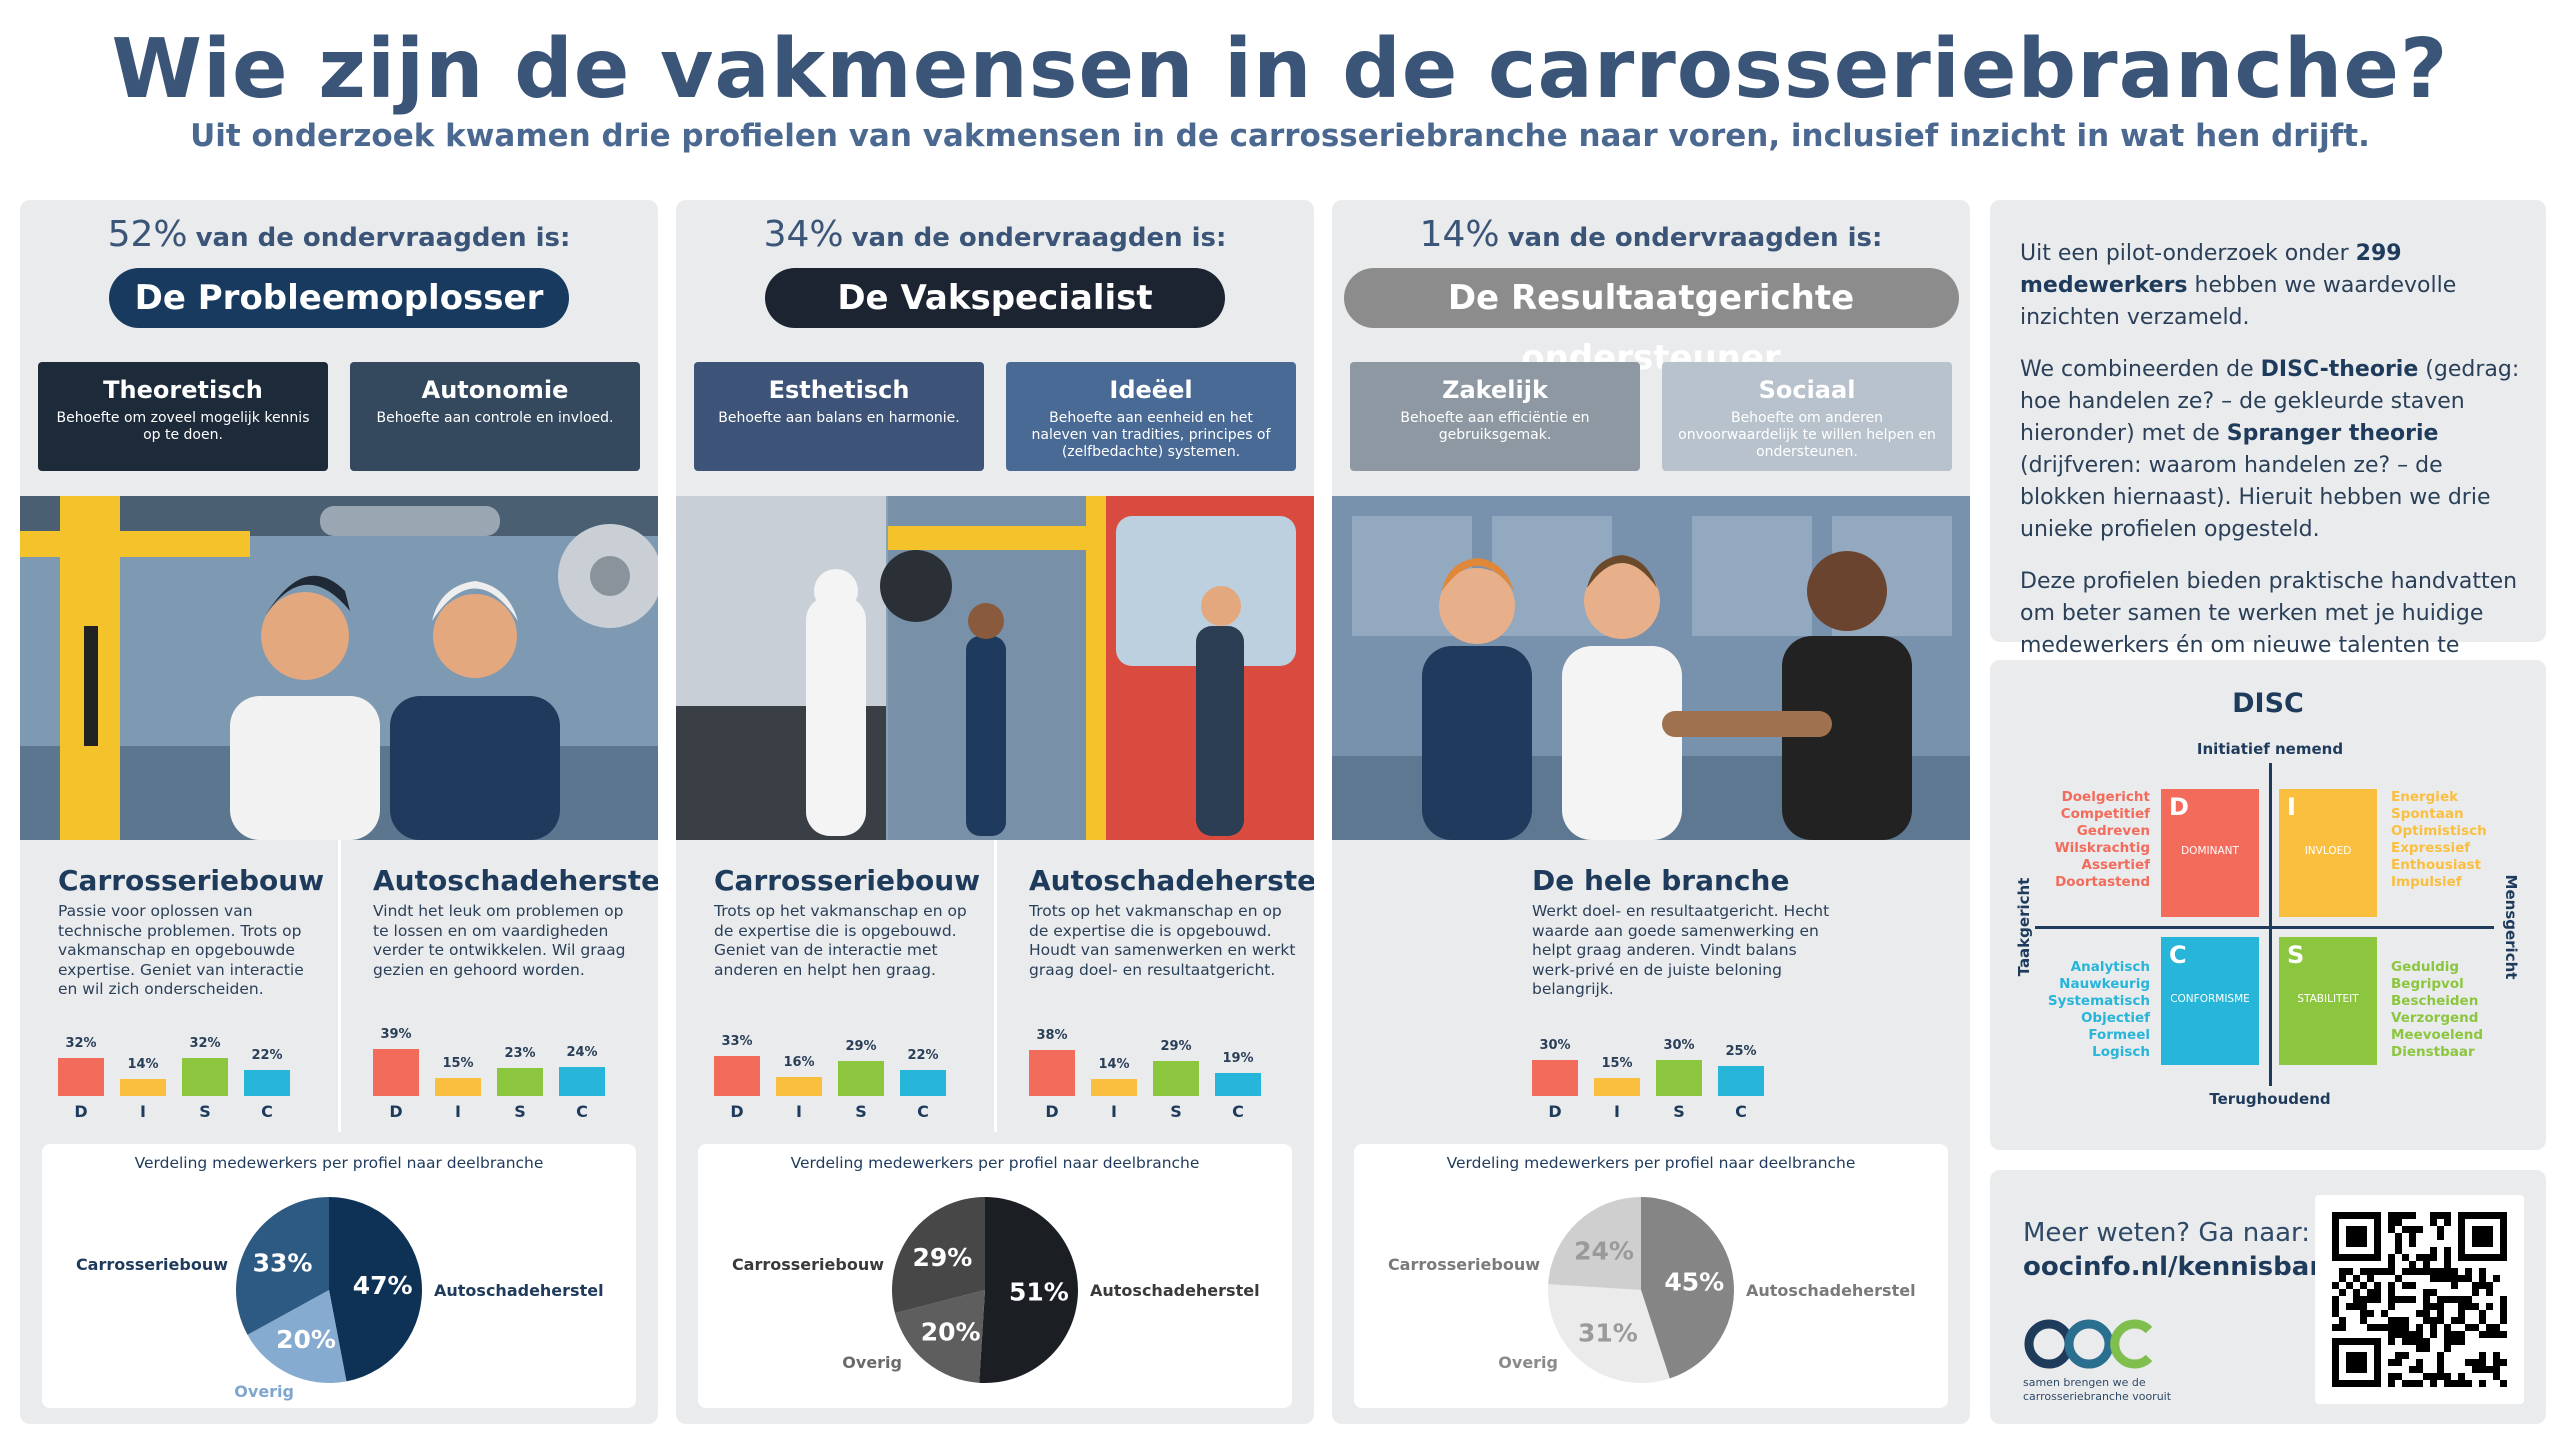 Image resolution: width=2560 pixels, height=1440 pixels. What do you see at coordinates (396, 1035) in the screenshot?
I see `disc-bar-label: 39%` at bounding box center [396, 1035].